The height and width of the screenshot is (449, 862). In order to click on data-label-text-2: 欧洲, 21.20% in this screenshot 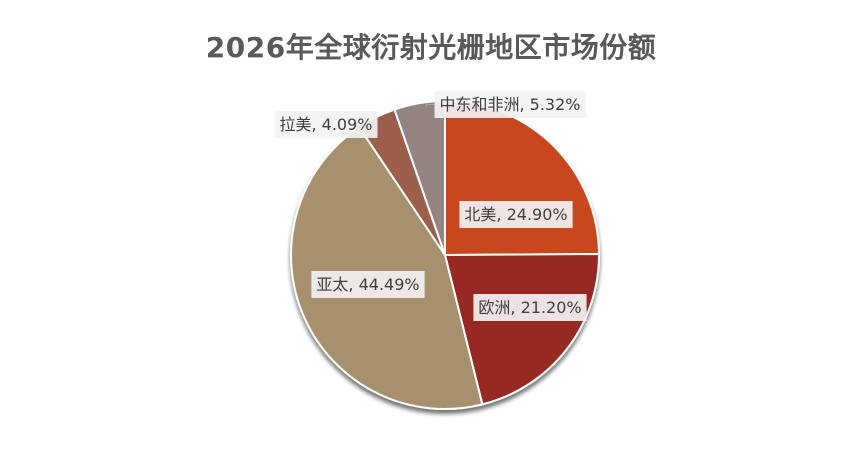, I will do `click(529, 307)`.